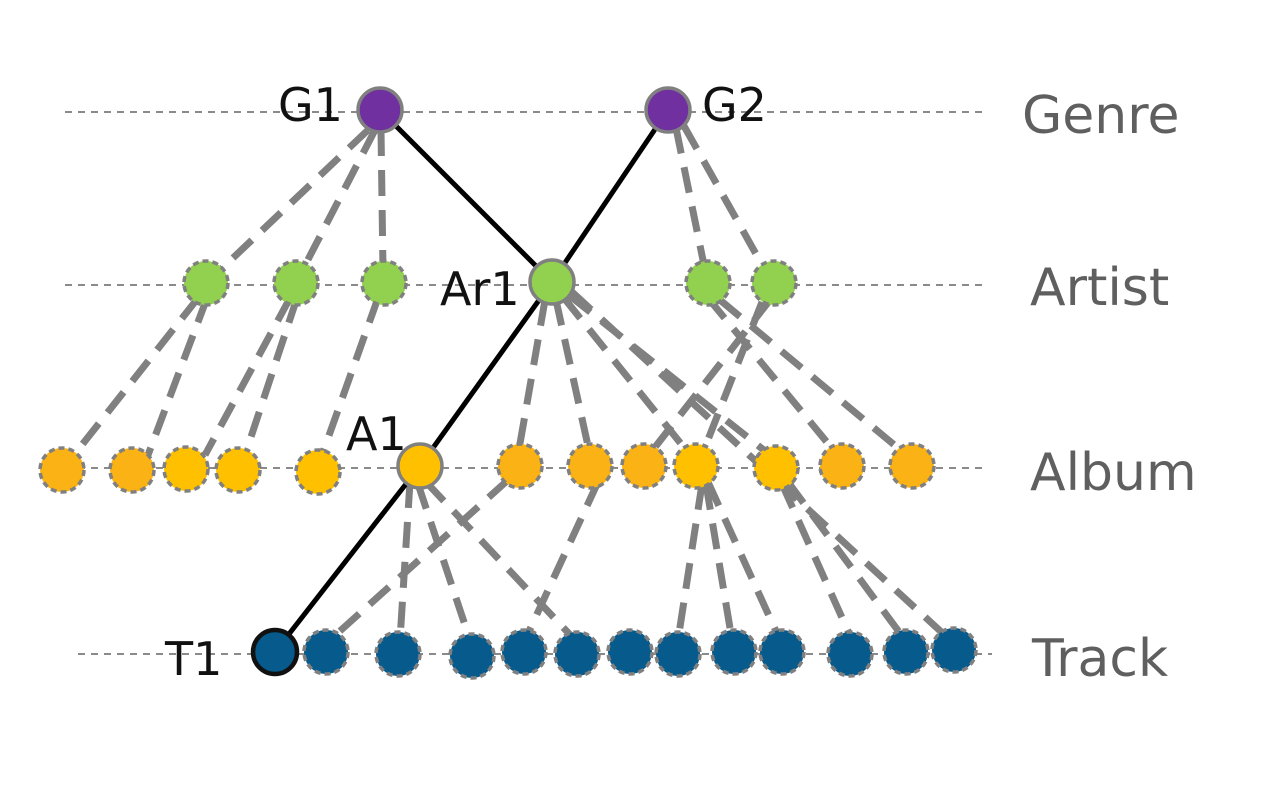 The image size is (1270, 797). What do you see at coordinates (347, 559) in the screenshot?
I see `edge-a1-t1` at bounding box center [347, 559].